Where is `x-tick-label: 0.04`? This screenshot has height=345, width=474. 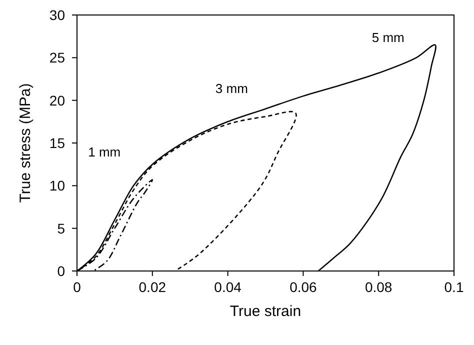 x-tick-label: 0.04 is located at coordinates (228, 287).